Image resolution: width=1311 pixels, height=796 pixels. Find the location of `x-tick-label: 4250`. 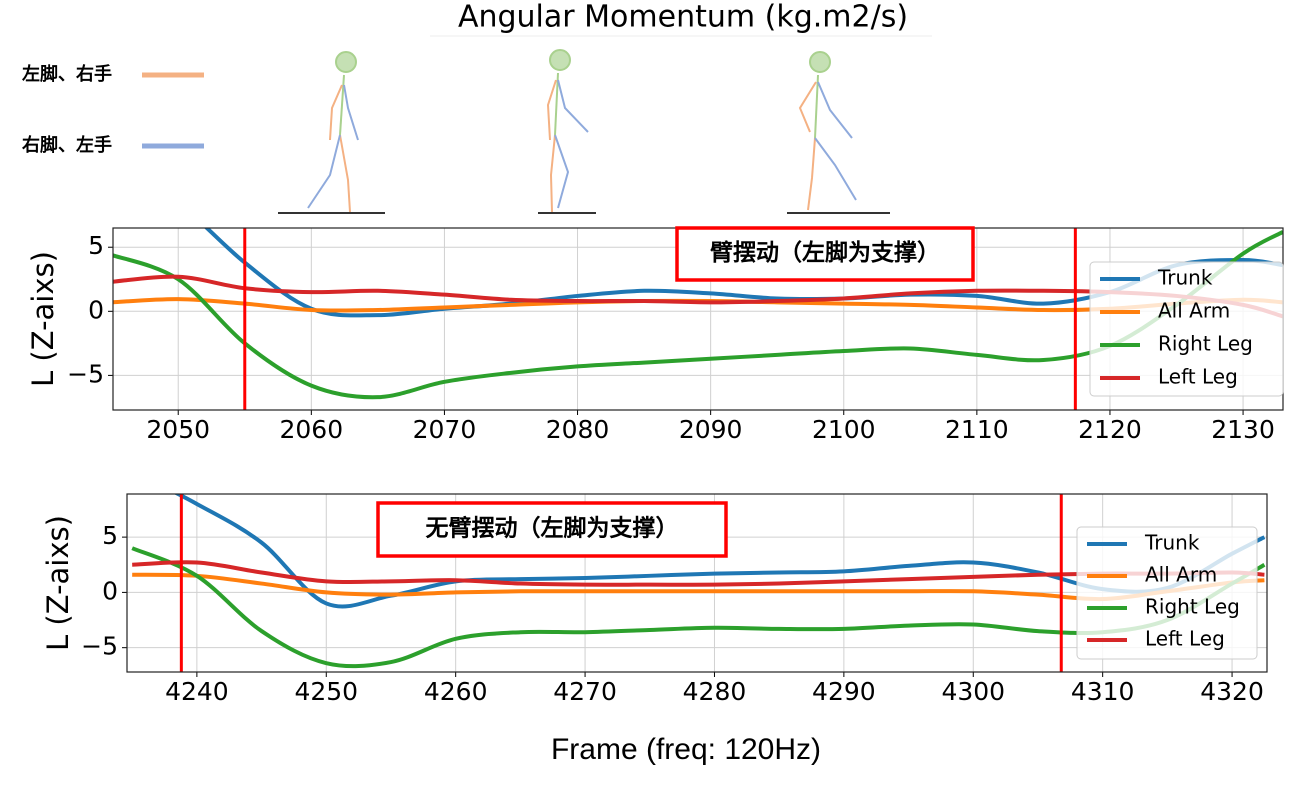

x-tick-label: 4250 is located at coordinates (326, 691).